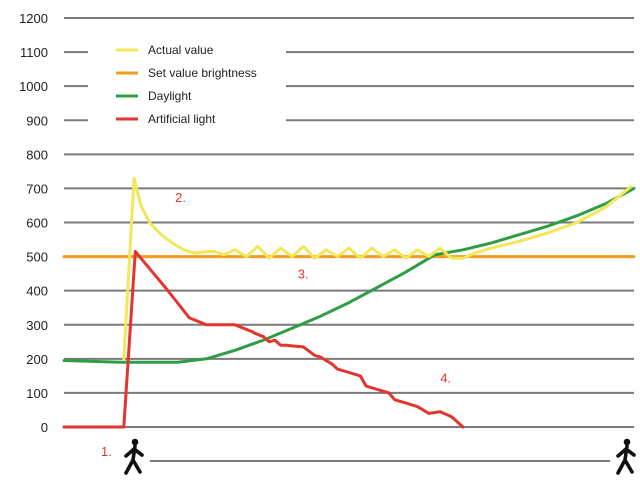  Describe the element at coordinates (37, 359) in the screenshot. I see `y-tick-label: 200` at that location.